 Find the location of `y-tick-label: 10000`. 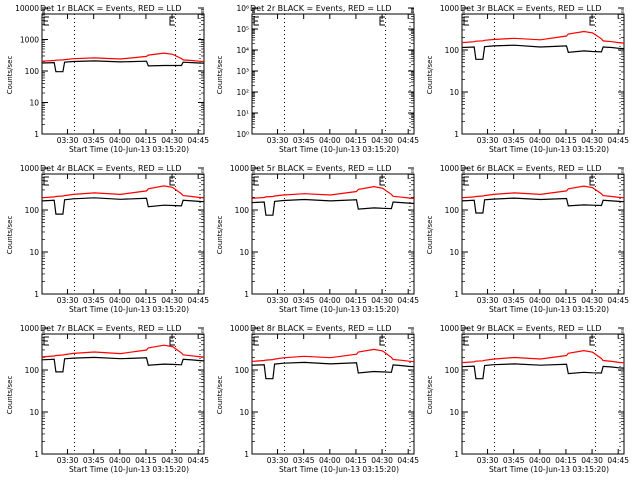

y-tick-label: 10000 is located at coordinates (27, 8).